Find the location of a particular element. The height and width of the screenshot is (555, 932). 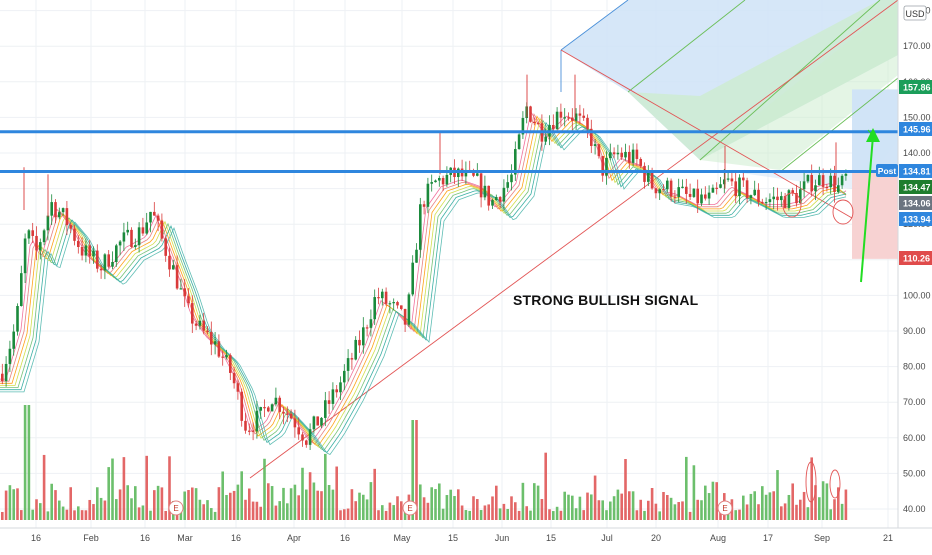

circle-mark is located at coordinates (811, 482).